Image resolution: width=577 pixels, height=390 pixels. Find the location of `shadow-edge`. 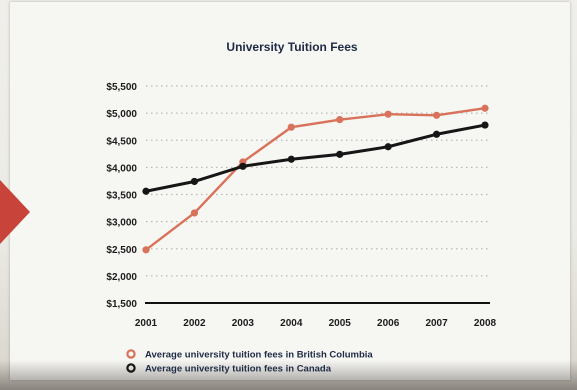

shadow-edge is located at coordinates (288, 375).